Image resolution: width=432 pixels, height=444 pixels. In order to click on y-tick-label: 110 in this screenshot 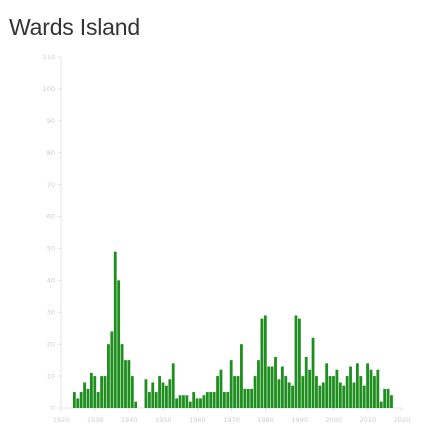, I will do `click(49, 57)`.